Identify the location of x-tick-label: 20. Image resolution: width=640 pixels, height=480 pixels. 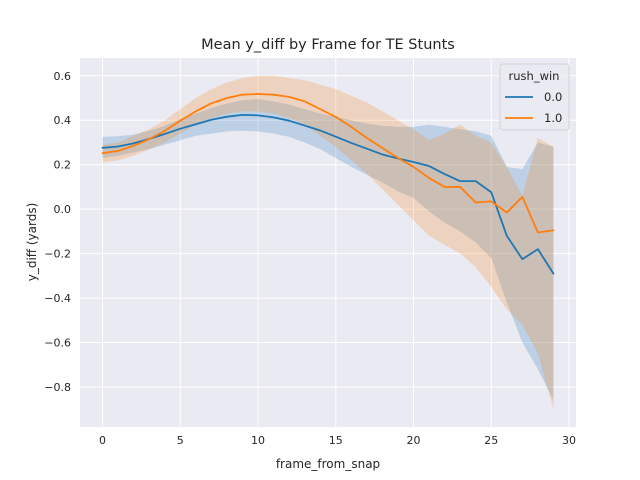
(414, 440).